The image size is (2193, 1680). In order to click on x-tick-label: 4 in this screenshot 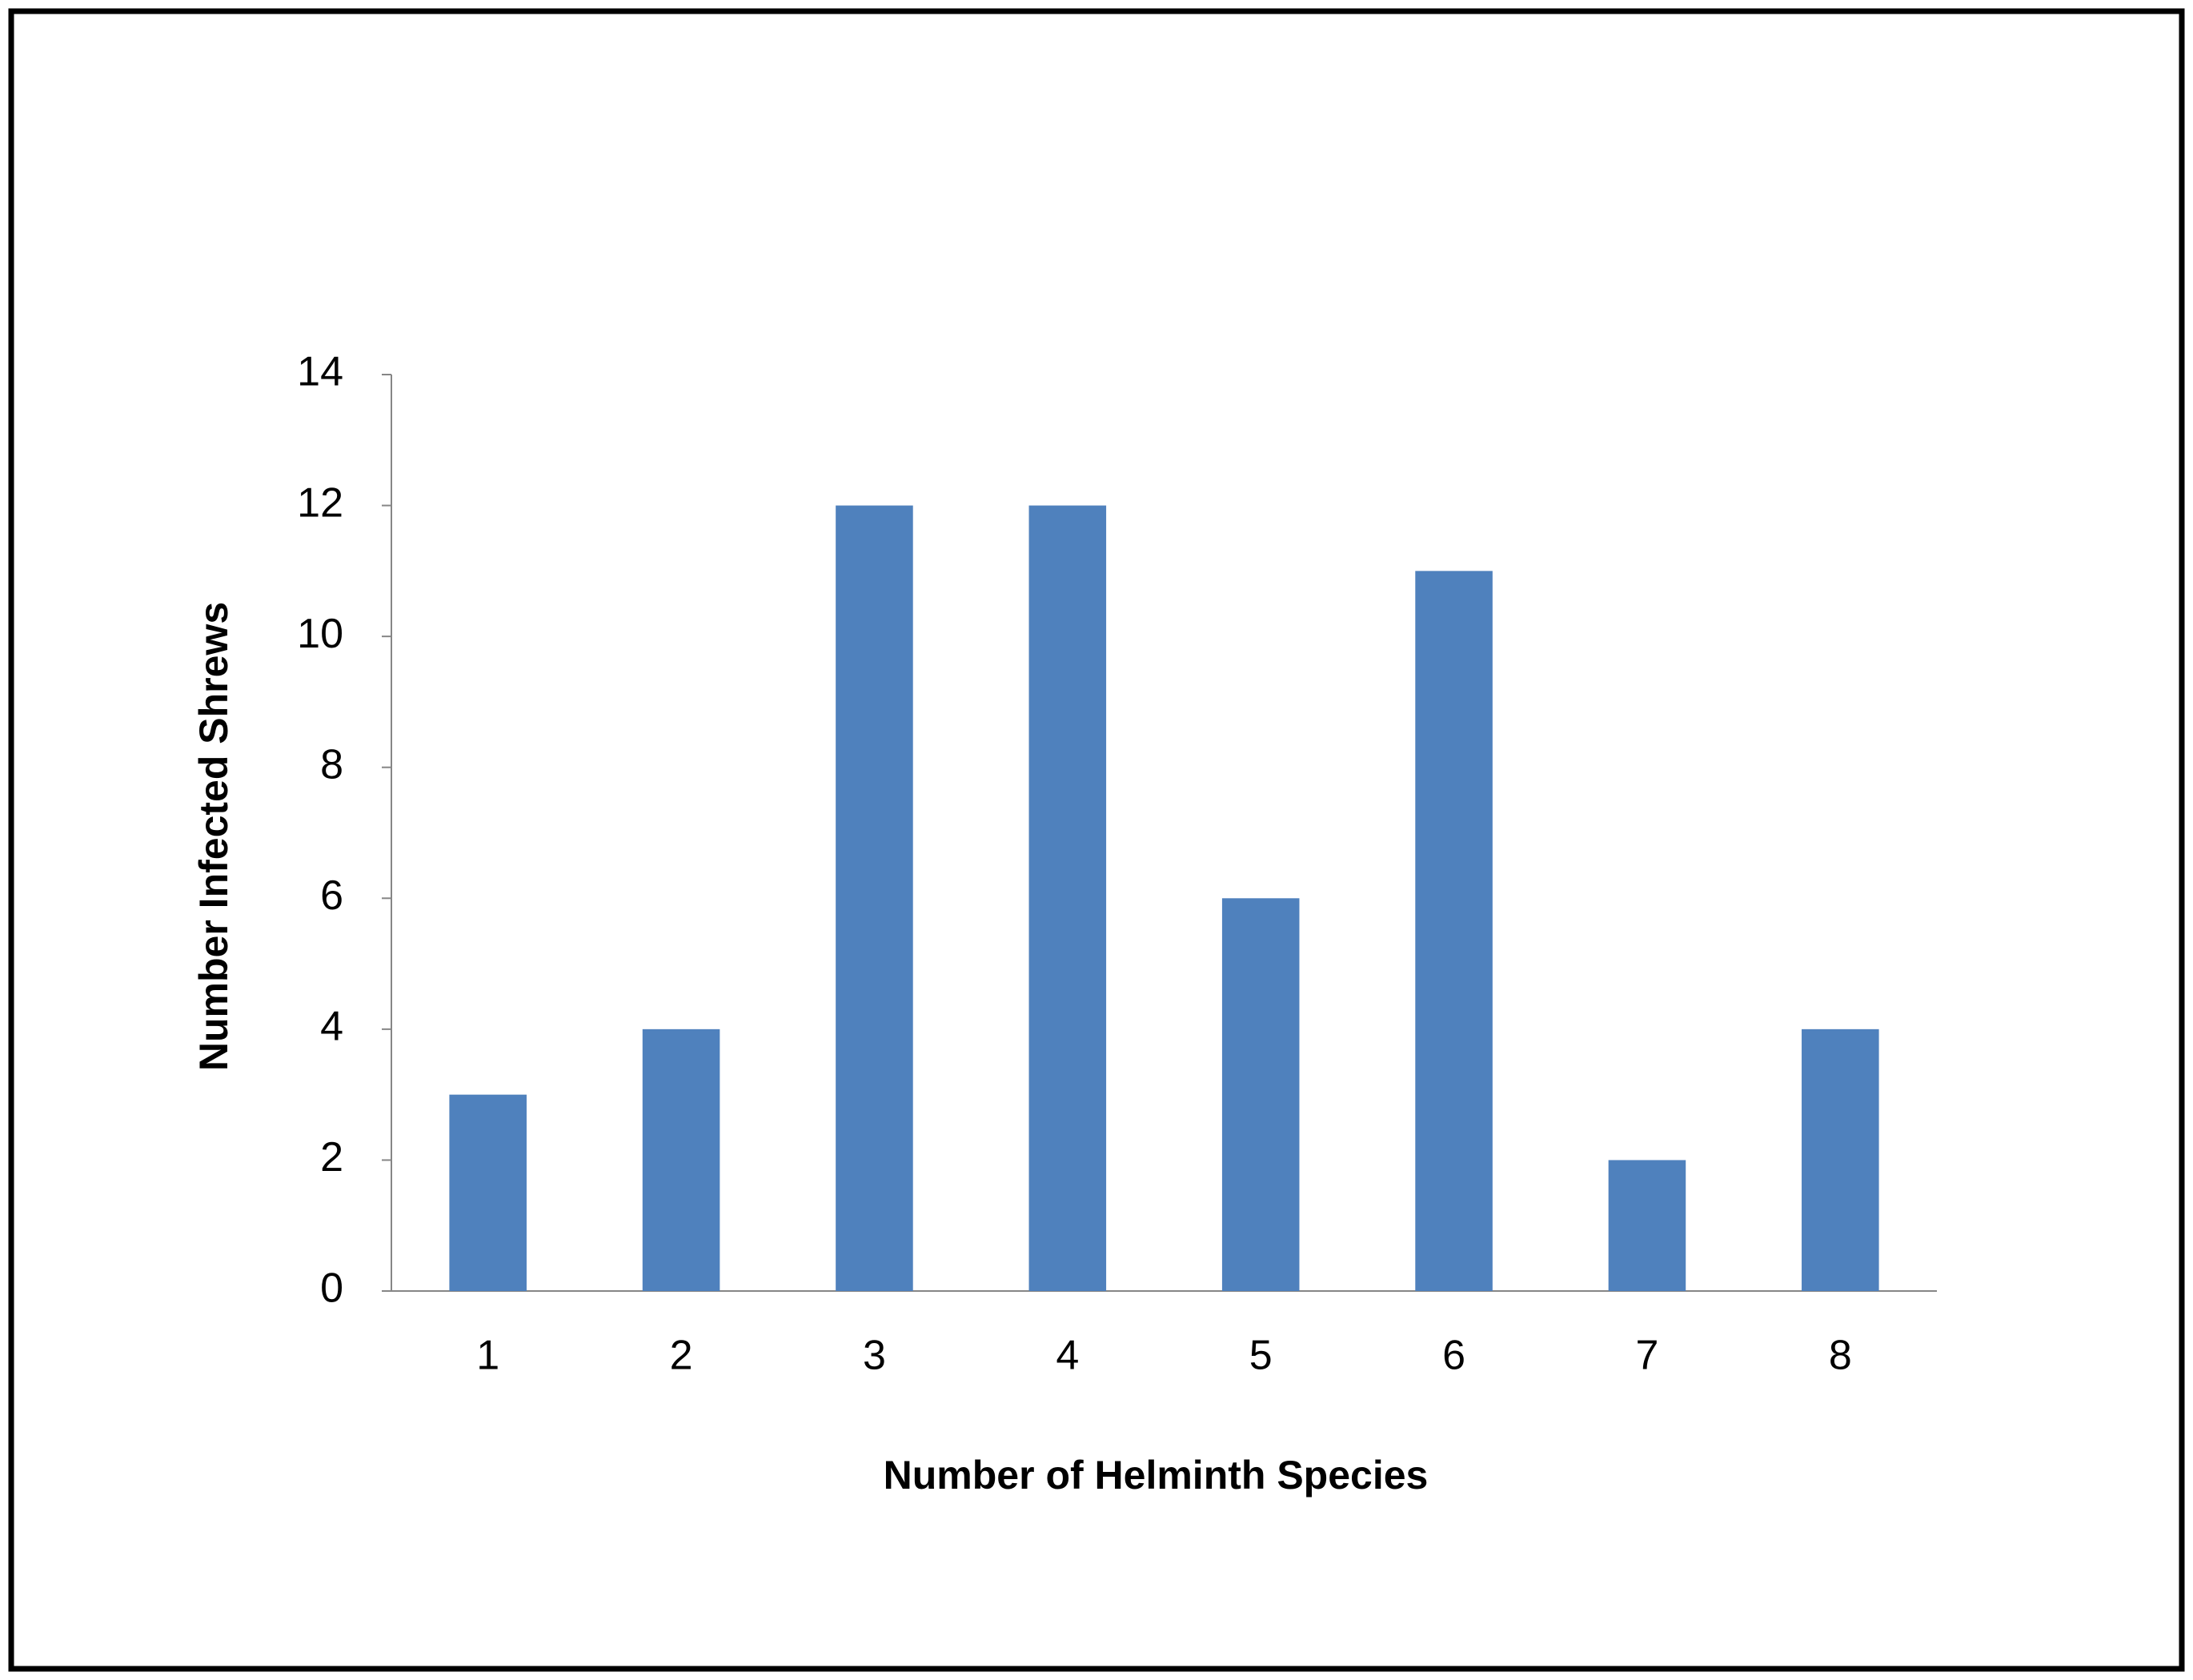, I will do `click(1067, 1356)`.